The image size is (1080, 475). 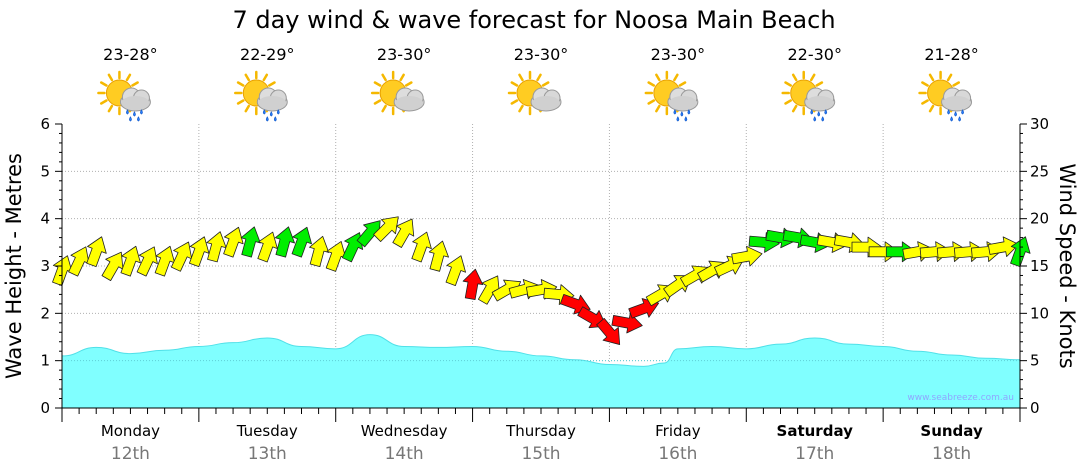 I want to click on left-axis-ticks: 0 1 2 3 4 5 6, so click(x=51, y=266).